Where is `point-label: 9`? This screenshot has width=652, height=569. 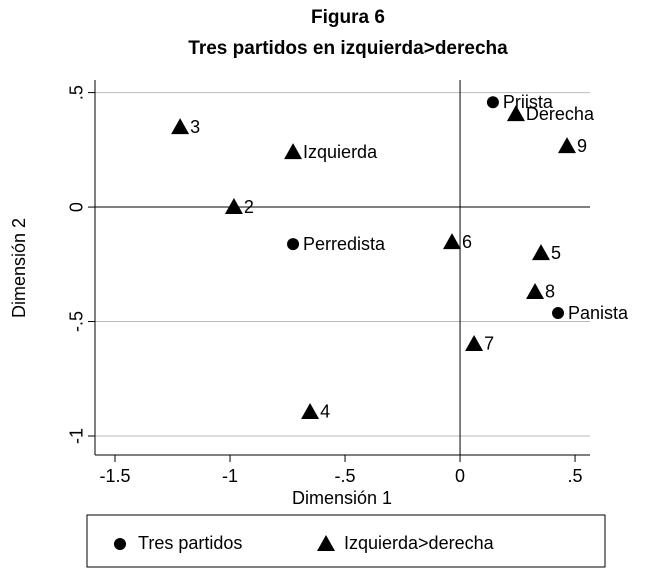
point-label: 9 is located at coordinates (582, 146).